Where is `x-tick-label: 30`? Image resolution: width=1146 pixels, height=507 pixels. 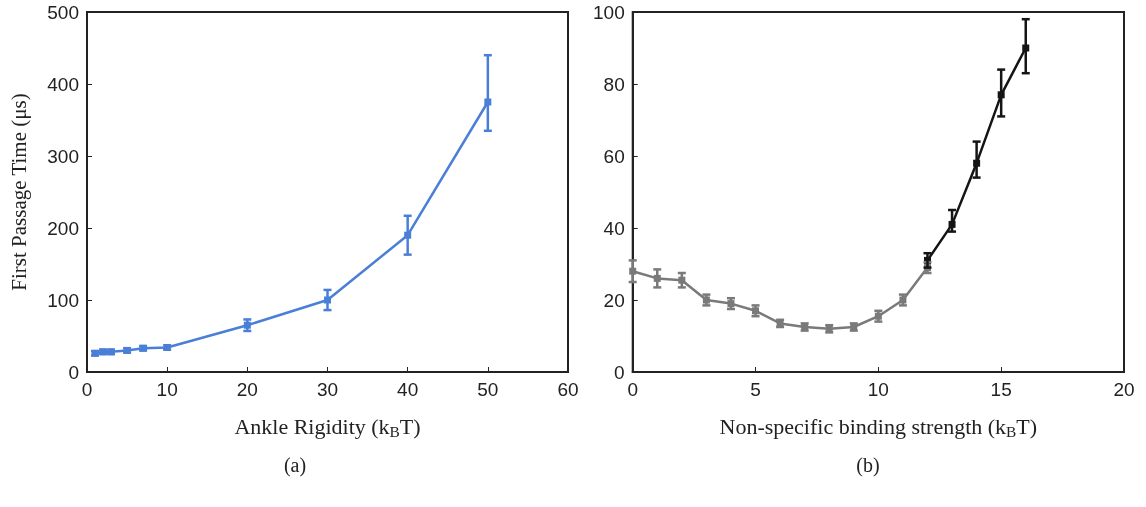 x-tick-label: 30 is located at coordinates (327, 389).